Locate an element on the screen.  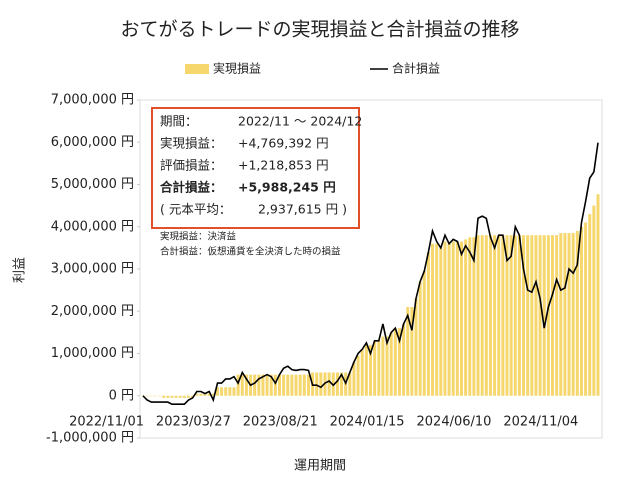
y-tick-label: 6,000,000 円 is located at coordinates (92, 142).